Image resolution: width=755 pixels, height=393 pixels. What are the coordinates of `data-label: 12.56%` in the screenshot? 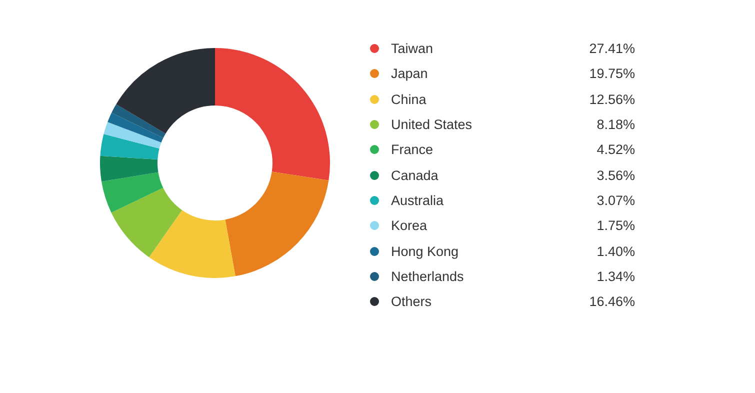 It's located at (612, 99).